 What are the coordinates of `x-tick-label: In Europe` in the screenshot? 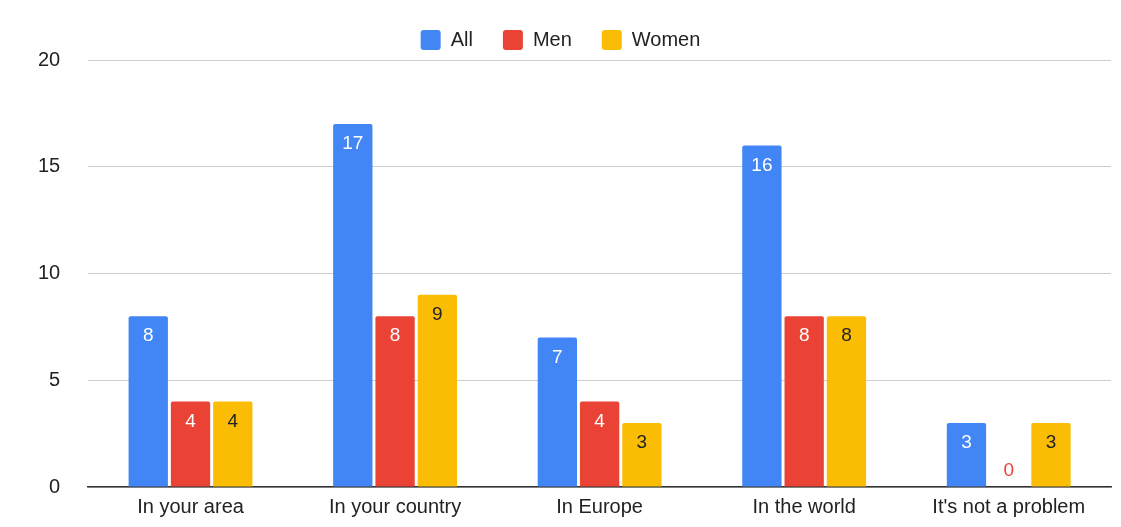 It's located at (599, 505).